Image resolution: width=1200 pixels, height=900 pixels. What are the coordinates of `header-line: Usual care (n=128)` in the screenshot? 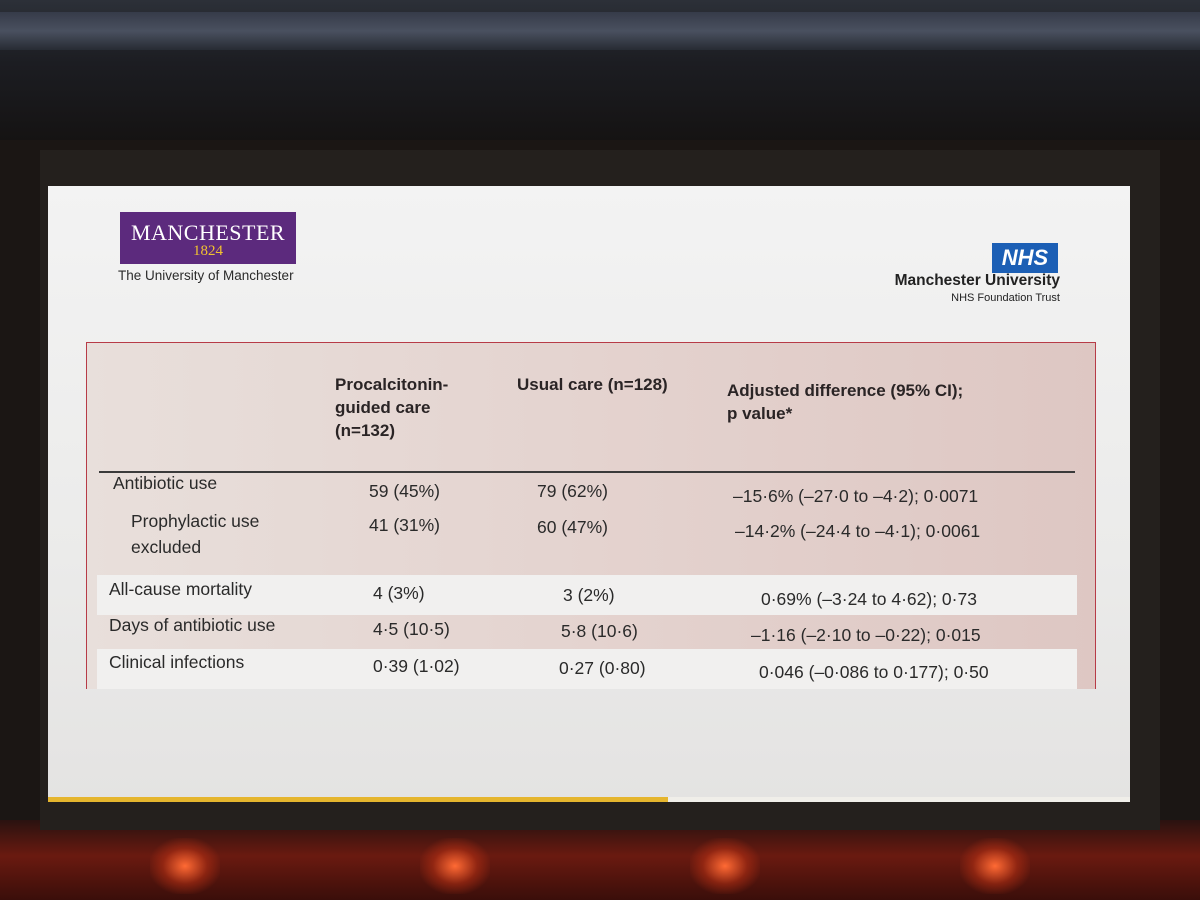 It's located at (592, 384).